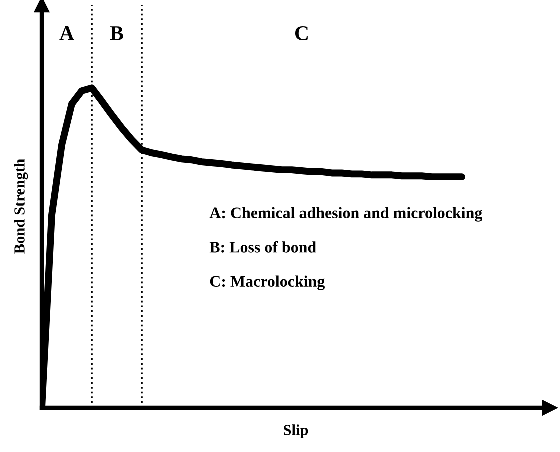 The image size is (560, 452). What do you see at coordinates (21, 206) in the screenshot?
I see `y-axis-title: Bond Strength` at bounding box center [21, 206].